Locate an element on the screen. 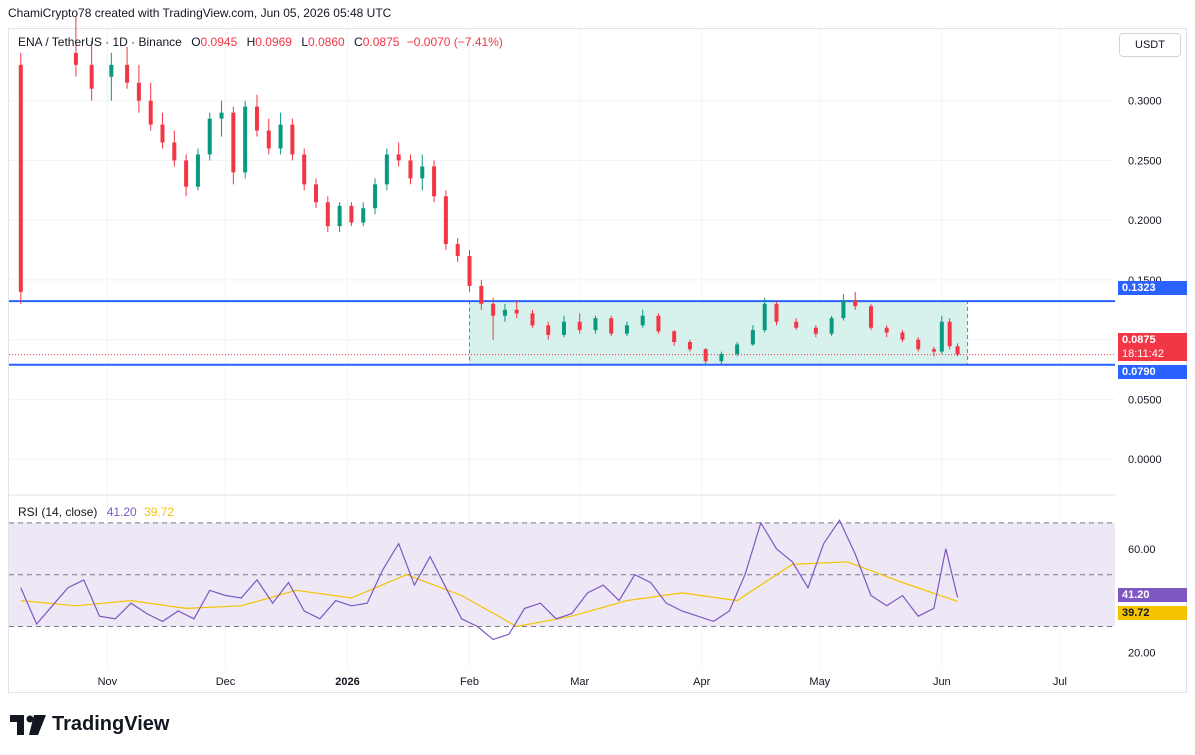  open-label: O is located at coordinates (196, 42).